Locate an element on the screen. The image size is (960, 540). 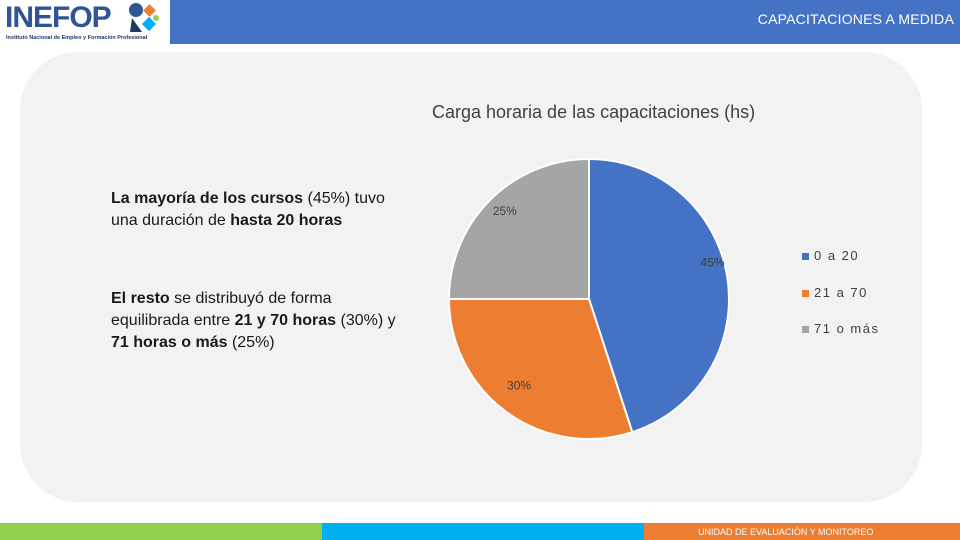
legend-item: 71 o más is located at coordinates (840, 328).